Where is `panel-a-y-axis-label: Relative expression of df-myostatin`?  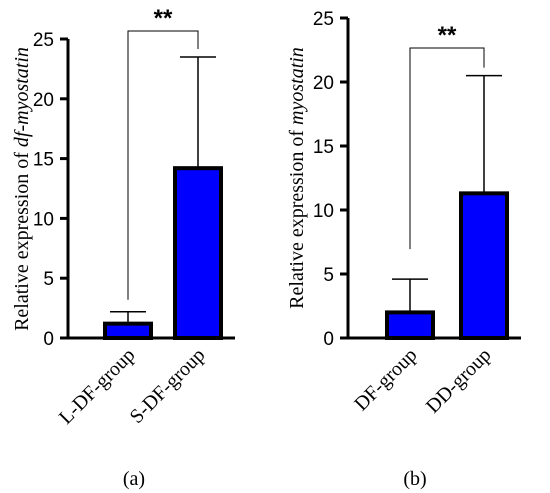 panel-a-y-axis-label: Relative expression of df-myostatin is located at coordinates (22, 189).